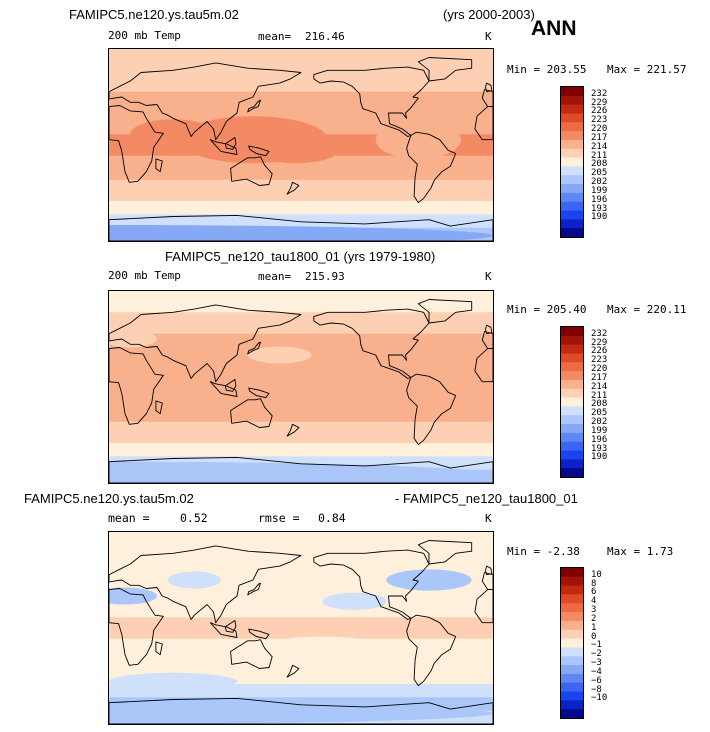 The width and height of the screenshot is (710, 732). I want to click on colorbar-tick-label: −2, so click(596, 654).